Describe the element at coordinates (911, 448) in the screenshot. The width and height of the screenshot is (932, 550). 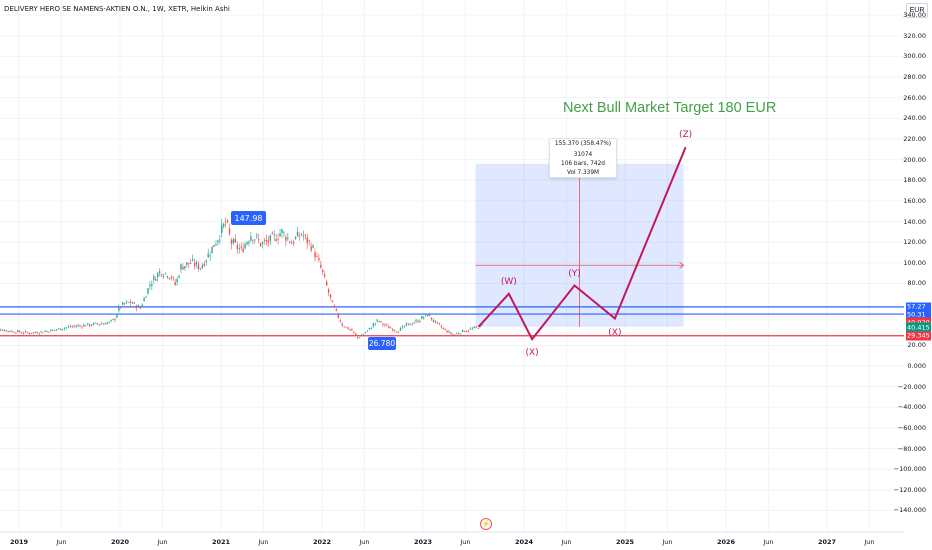
I see `y-tick-label: −80.000` at that location.